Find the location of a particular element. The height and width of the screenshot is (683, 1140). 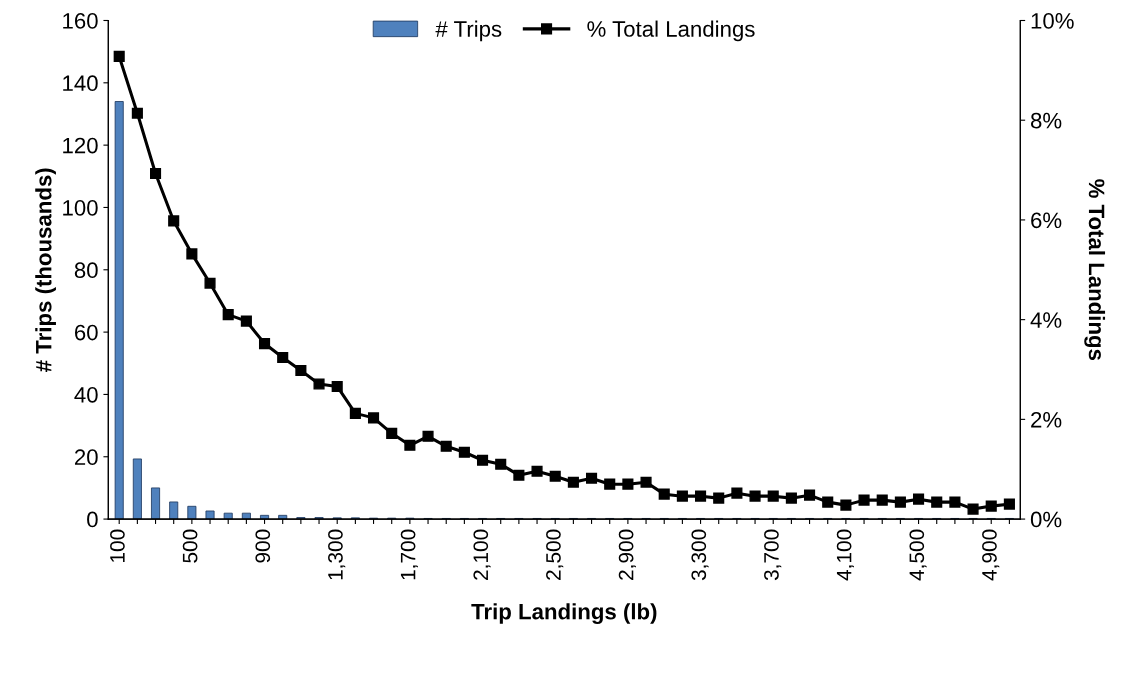

y2-tick-label: 0% is located at coordinates (1046, 519).